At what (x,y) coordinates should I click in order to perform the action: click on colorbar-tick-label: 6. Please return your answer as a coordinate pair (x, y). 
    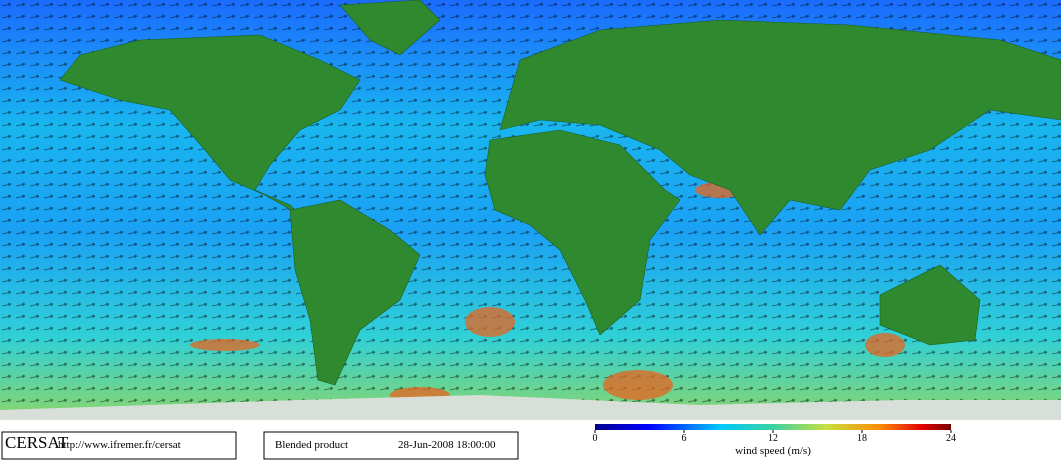
    Looking at the image, I should click on (684, 438).